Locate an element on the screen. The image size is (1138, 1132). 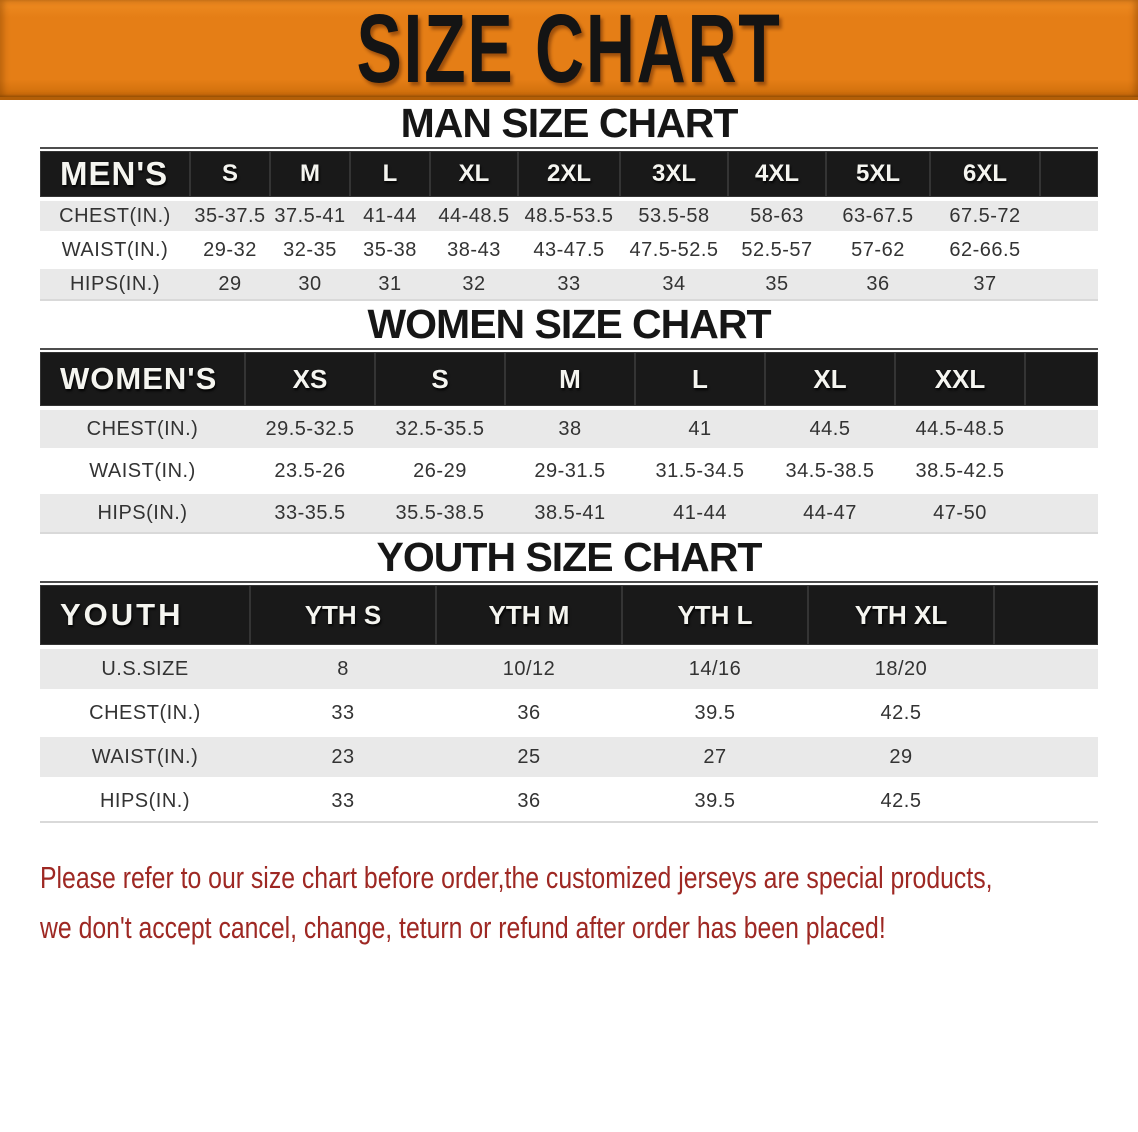
size-value: 31.5-34.5 is located at coordinates (700, 471).